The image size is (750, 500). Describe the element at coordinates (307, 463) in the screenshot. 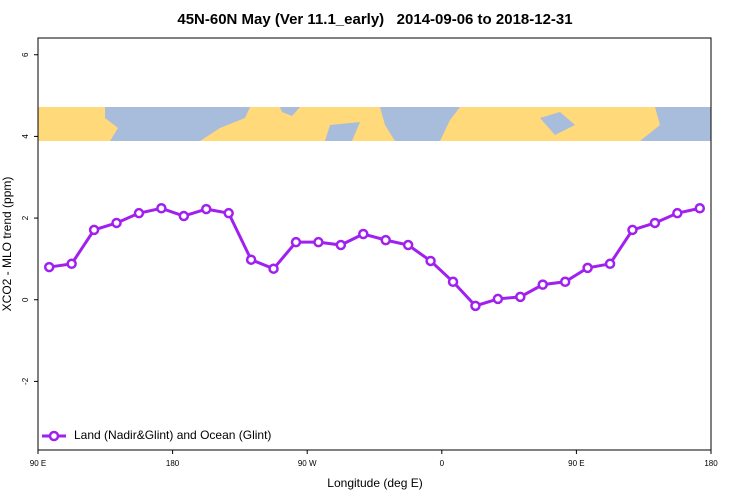

I see `x-tick-label: 90 W` at that location.